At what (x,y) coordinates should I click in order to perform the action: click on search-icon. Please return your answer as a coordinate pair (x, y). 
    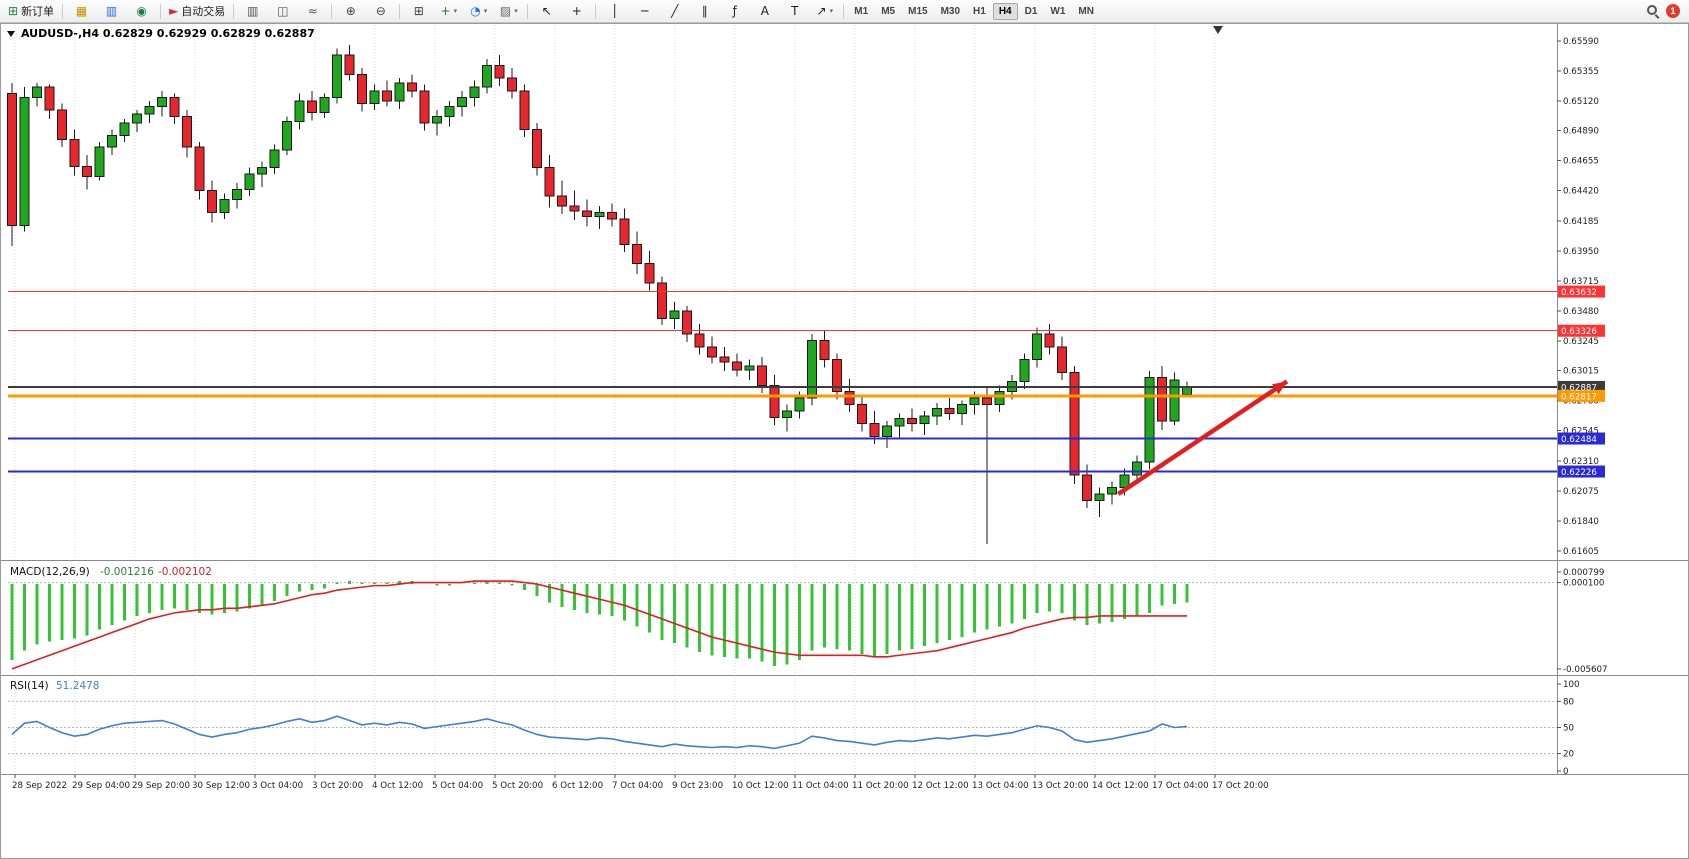
    Looking at the image, I should click on (1653, 11).